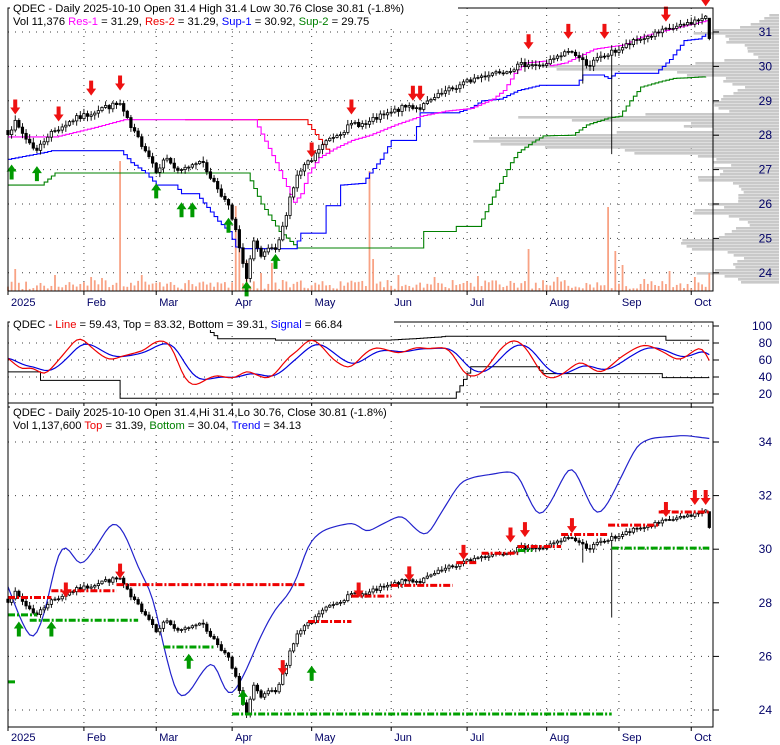  I want to click on panel3-header-bg1, so click(245, 412).